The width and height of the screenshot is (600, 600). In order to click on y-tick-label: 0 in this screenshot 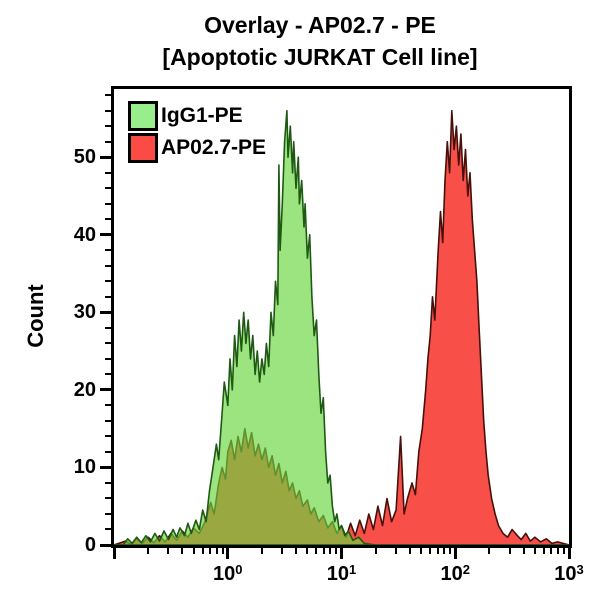, I will do `click(90, 545)`.